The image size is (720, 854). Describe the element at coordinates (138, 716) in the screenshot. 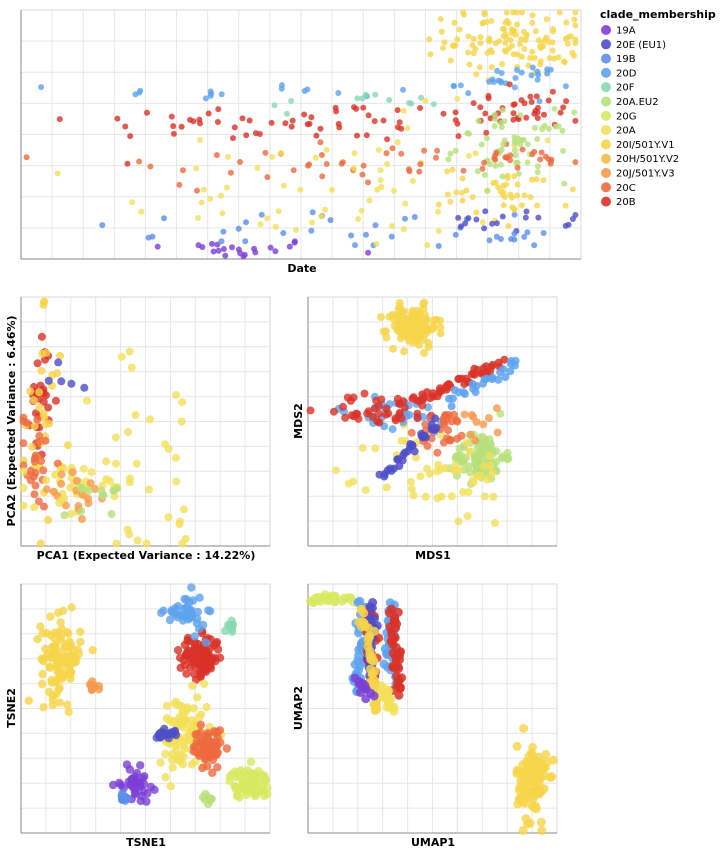

I see `scatter-panel-4: TSNE1 TSNE2` at that location.